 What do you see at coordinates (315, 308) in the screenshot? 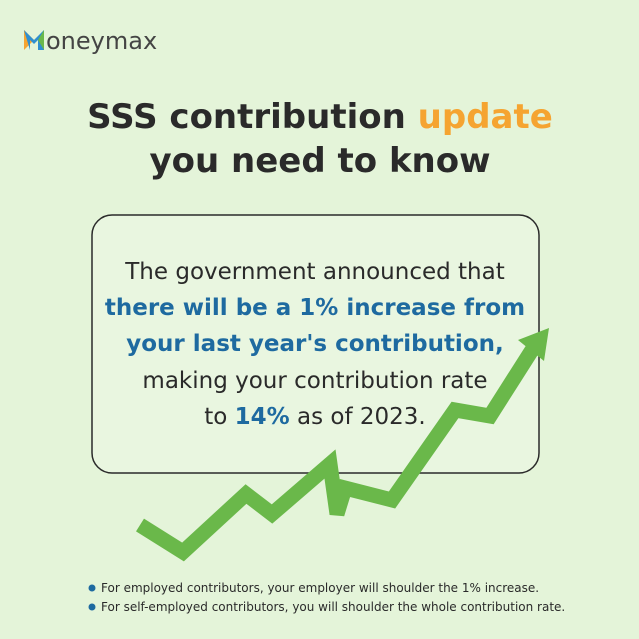
I see `box-highlight: there will be a 1% increase from` at bounding box center [315, 308].